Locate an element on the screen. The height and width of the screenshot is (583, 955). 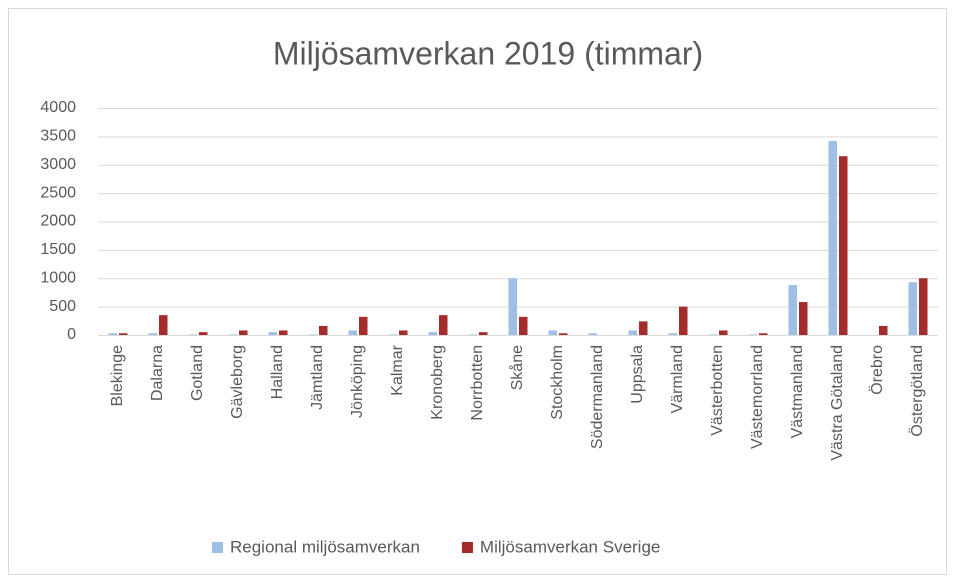
x-tick-label: Dalarna is located at coordinates (157, 373).